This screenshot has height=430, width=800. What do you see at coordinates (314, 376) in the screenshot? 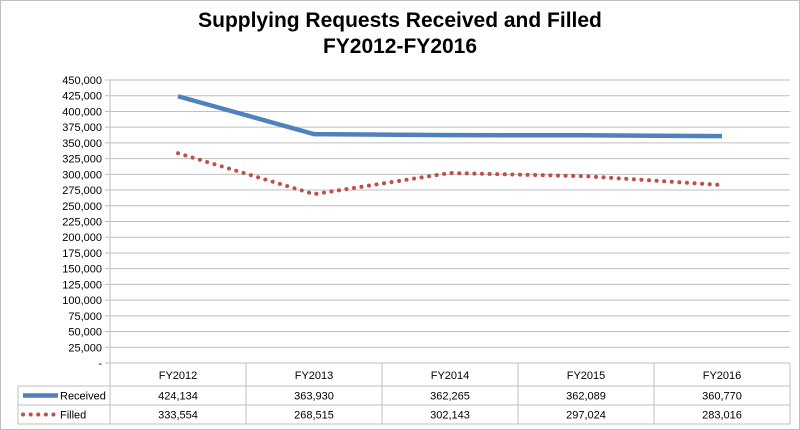
I see `category-label: FY2013` at bounding box center [314, 376].